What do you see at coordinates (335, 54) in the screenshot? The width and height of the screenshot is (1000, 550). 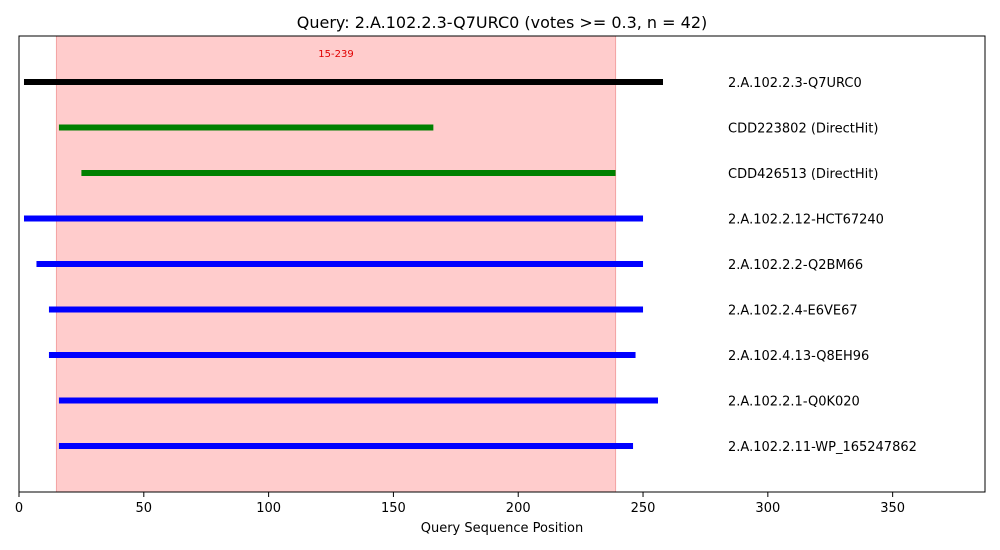 I see `highlight-region-label: 15-239` at bounding box center [335, 54].